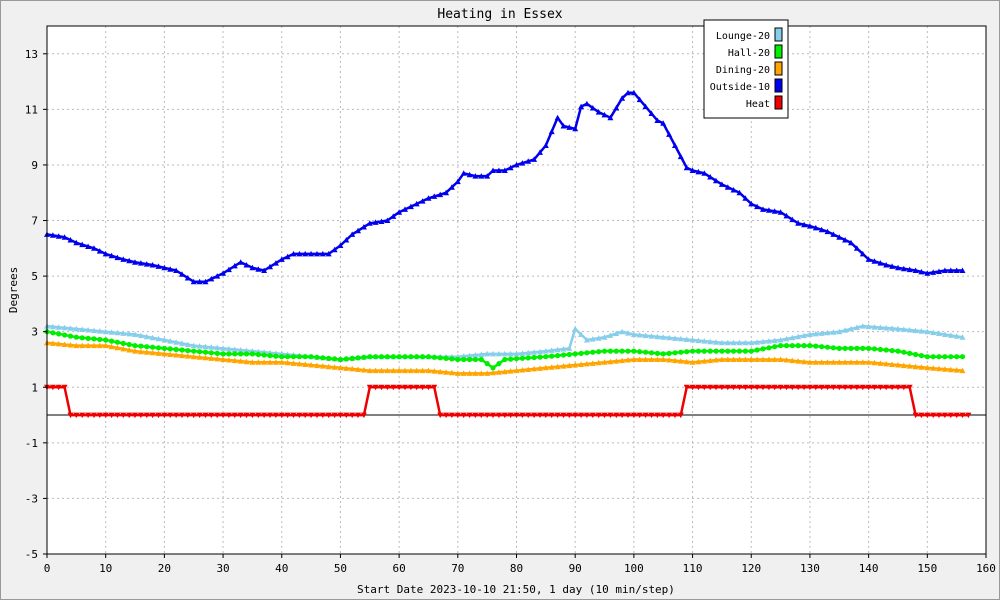  I want to click on x-tick-label: 0, so click(47, 568).